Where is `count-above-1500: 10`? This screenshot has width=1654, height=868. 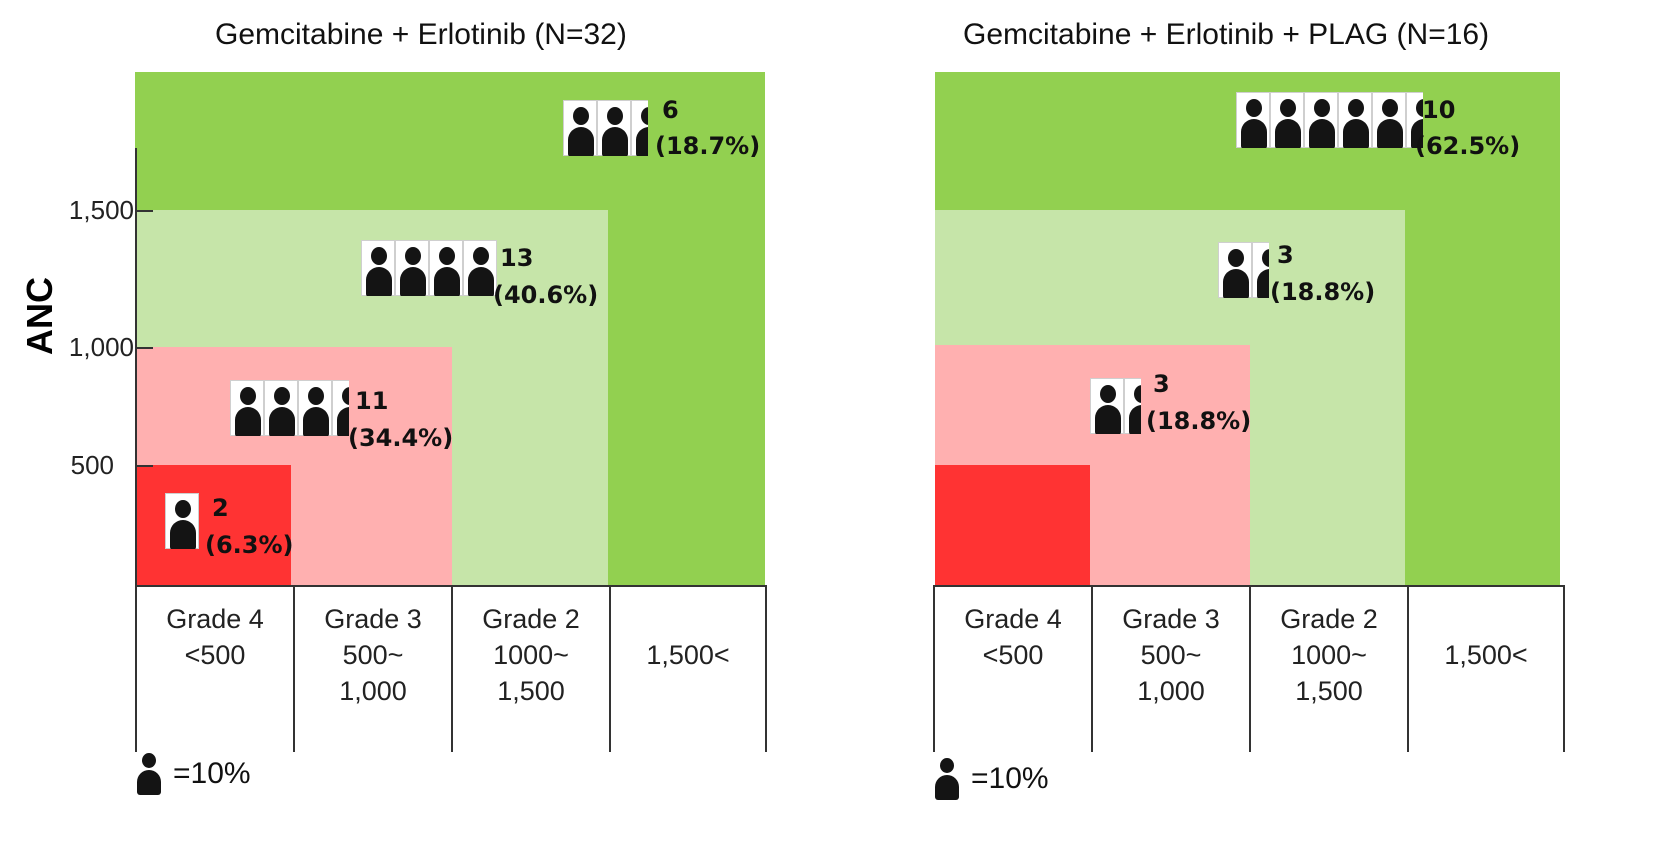
count-above-1500: 10 is located at coordinates (1439, 110).